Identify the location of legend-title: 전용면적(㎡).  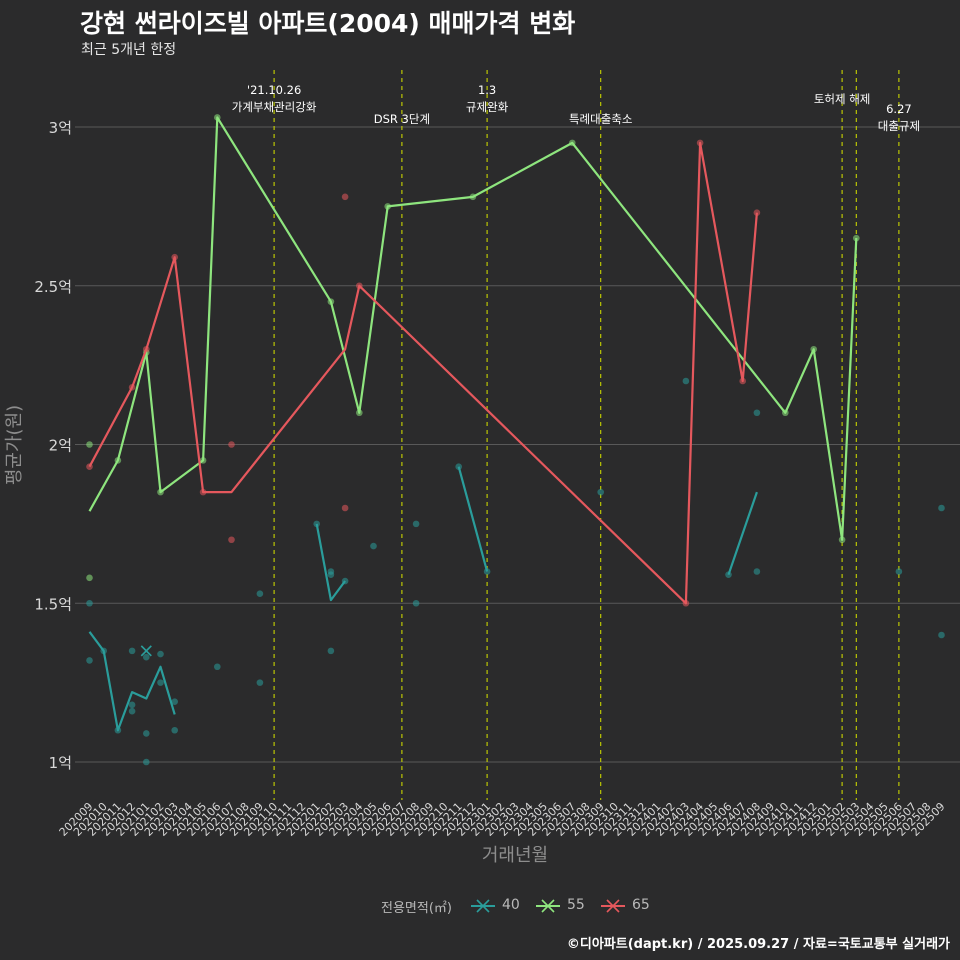
(416, 908).